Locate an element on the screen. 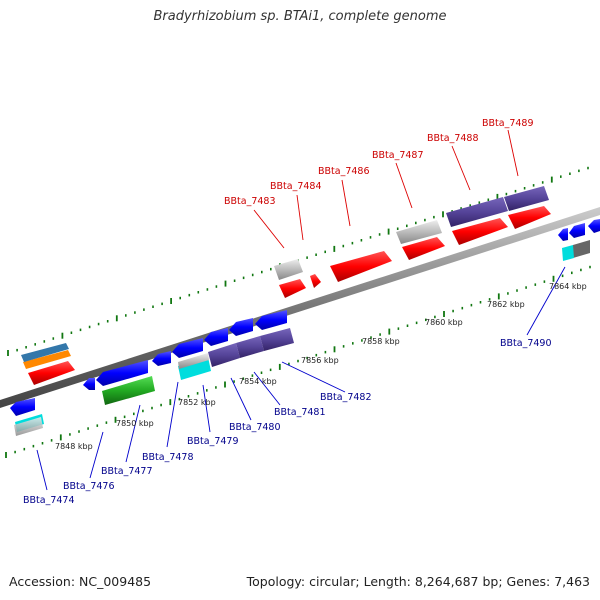 This screenshot has height=600, width=600. gene-BBta_7486-feature is located at coordinates (361, 266).